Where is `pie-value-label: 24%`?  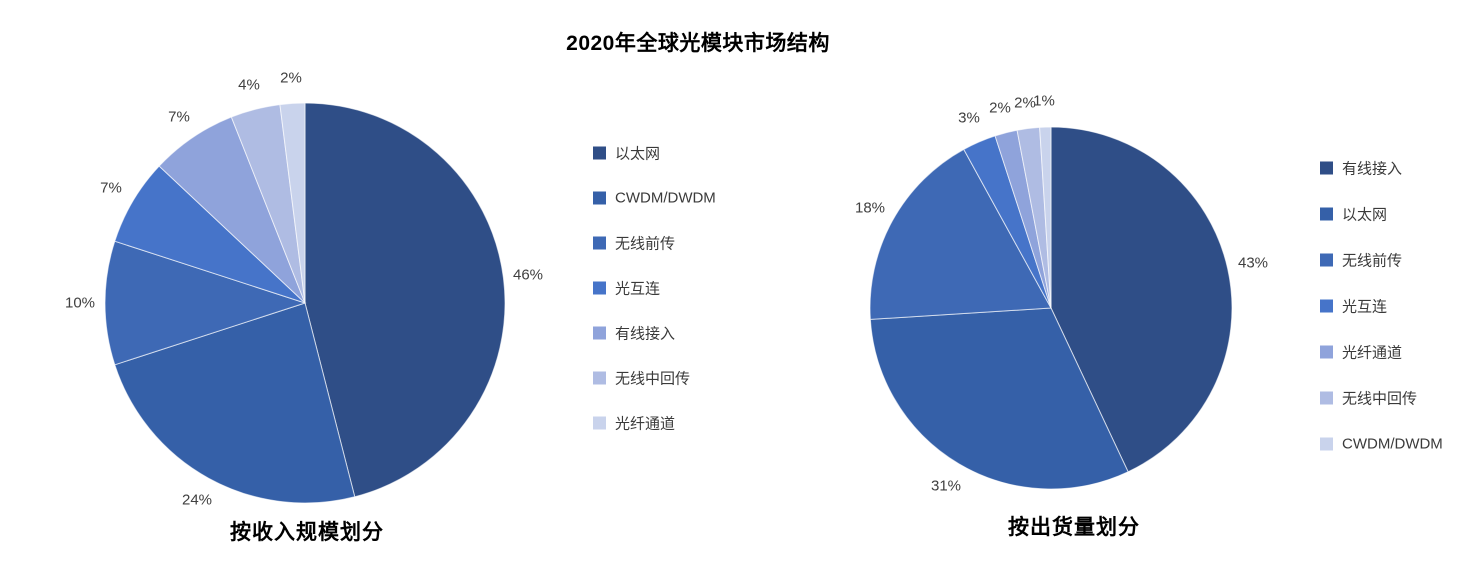
pie-value-label: 24% is located at coordinates (197, 500).